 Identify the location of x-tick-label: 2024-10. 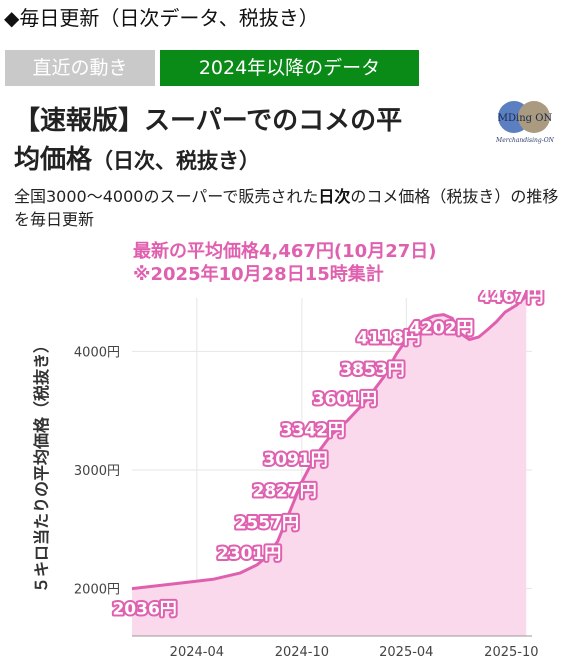
(302, 652).